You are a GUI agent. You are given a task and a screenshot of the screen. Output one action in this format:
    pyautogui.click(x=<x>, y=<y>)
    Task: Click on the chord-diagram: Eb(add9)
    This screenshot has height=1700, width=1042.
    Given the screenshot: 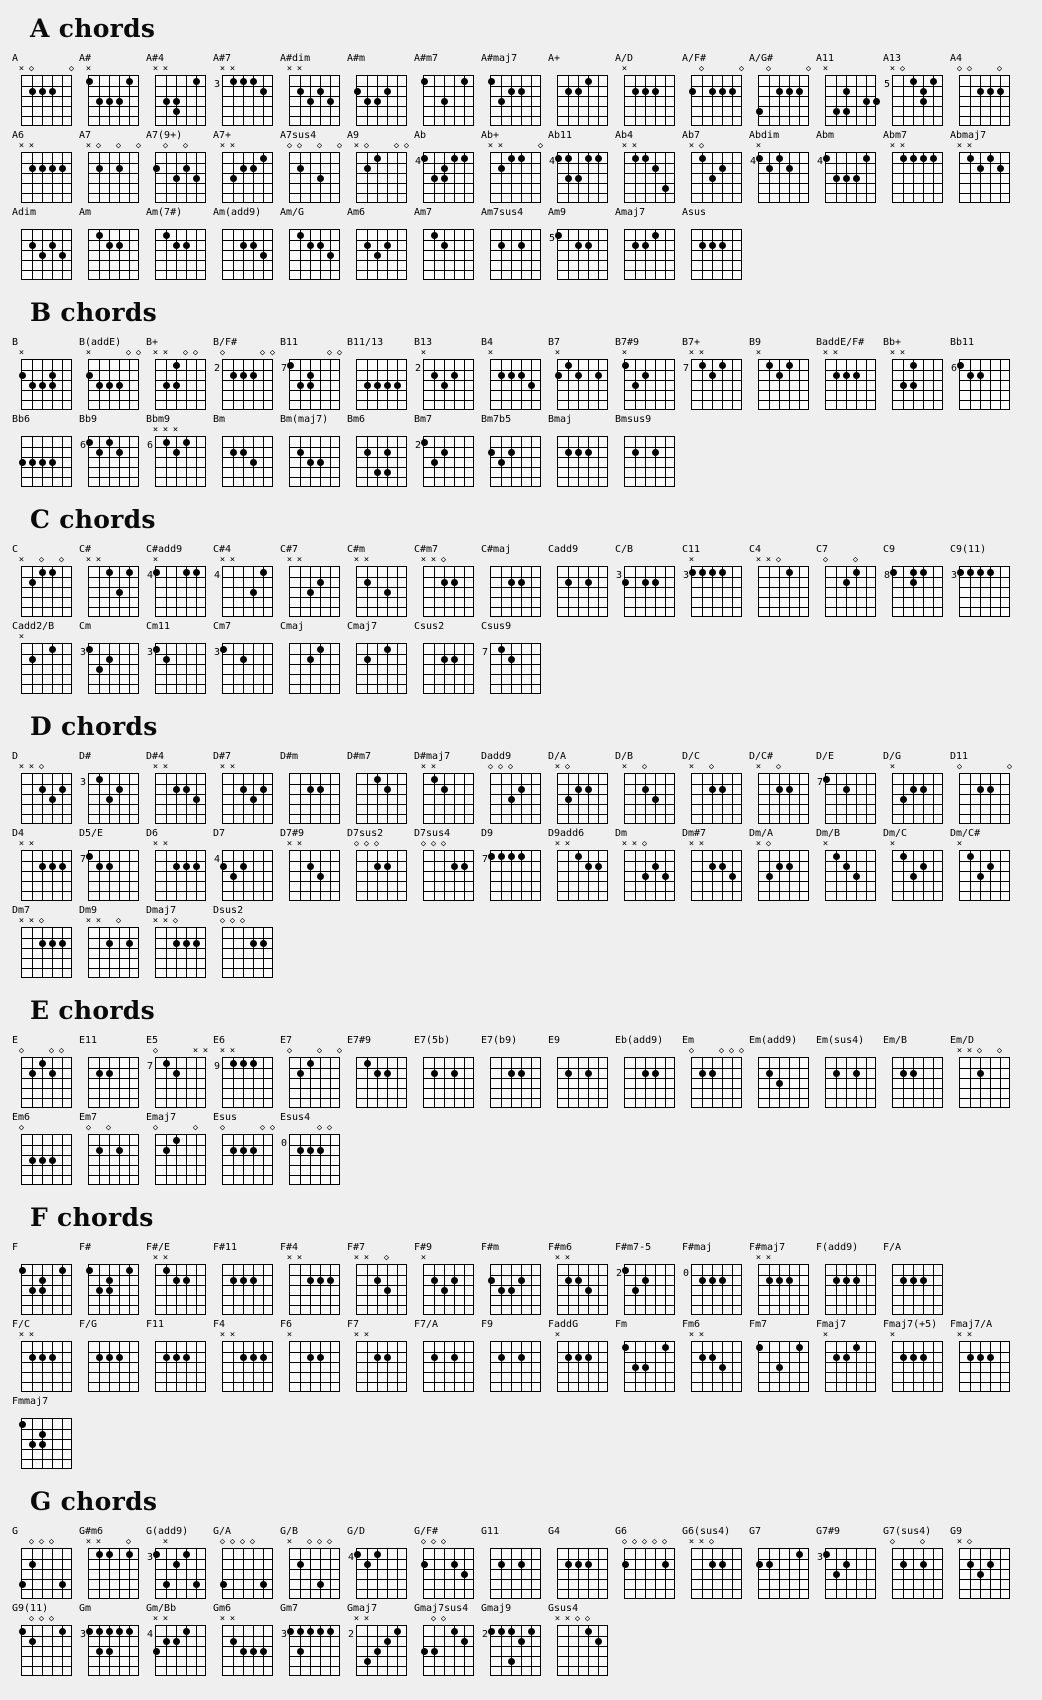 What is the action you would take?
    pyautogui.click(x=648, y=1071)
    